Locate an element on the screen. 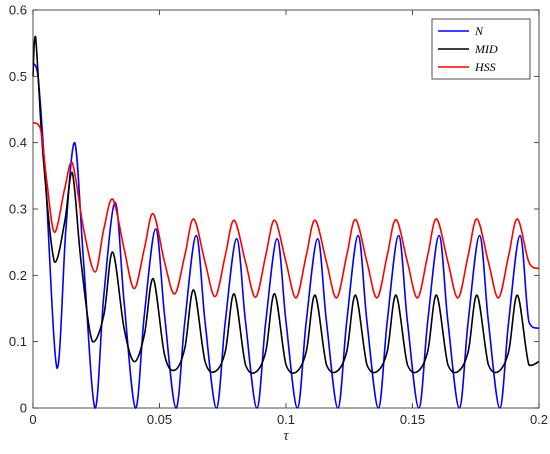 Image resolution: width=550 pixels, height=454 pixels. y-tick-label: 0 is located at coordinates (23, 408).